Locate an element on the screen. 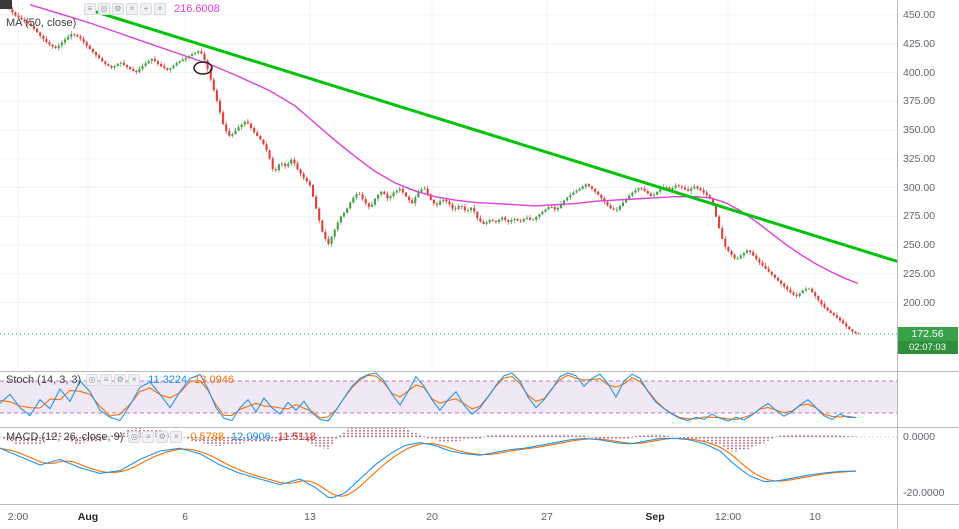 This screenshot has height=529, width=959. countdown-badge: 02:07:03 is located at coordinates (927, 348).